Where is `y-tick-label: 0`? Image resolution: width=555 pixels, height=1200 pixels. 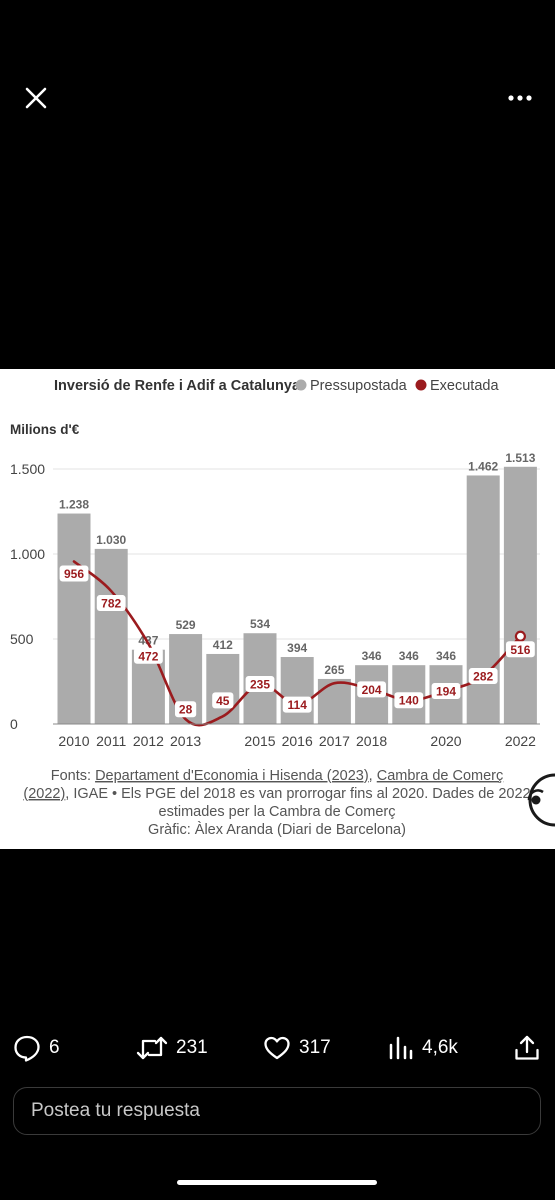
y-tick-label: 0 is located at coordinates (14, 724).